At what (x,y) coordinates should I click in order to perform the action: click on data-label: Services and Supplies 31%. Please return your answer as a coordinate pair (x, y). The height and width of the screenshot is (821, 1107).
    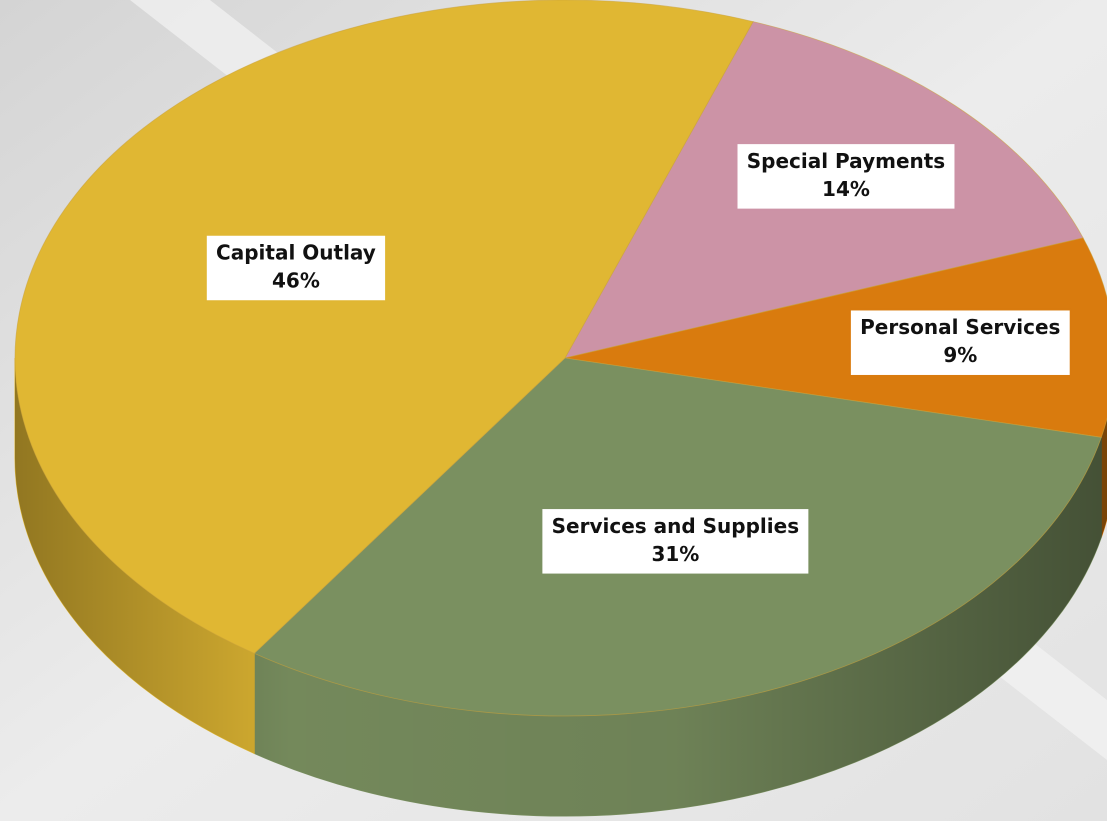
    Looking at the image, I should click on (675, 541).